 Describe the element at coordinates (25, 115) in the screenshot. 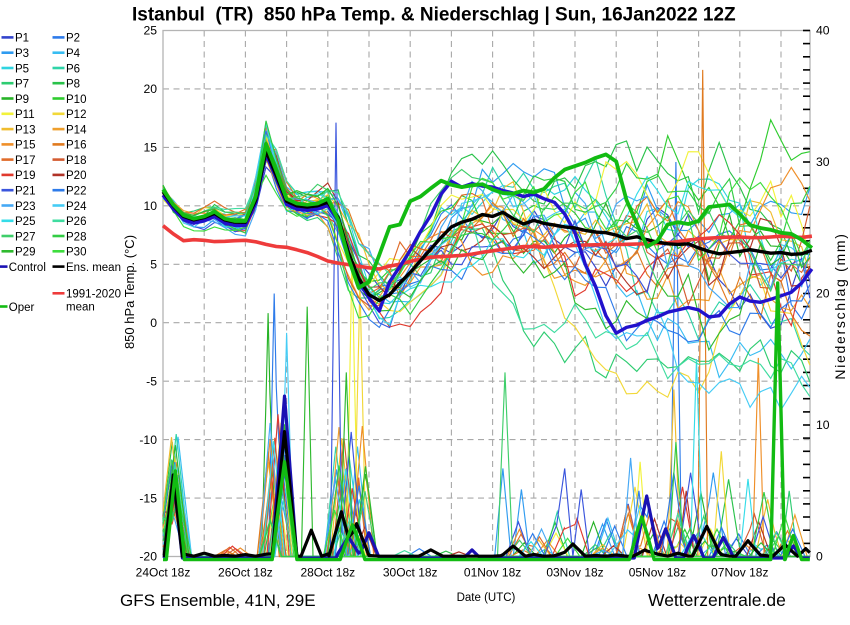

I see `svg-text: P11` at that location.